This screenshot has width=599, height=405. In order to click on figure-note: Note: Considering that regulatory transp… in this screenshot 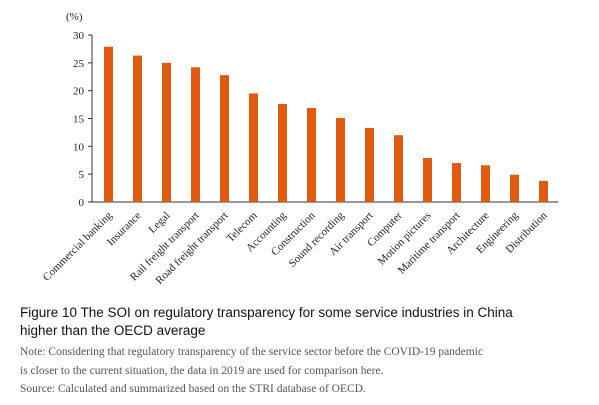, I will do `click(307, 371)`.